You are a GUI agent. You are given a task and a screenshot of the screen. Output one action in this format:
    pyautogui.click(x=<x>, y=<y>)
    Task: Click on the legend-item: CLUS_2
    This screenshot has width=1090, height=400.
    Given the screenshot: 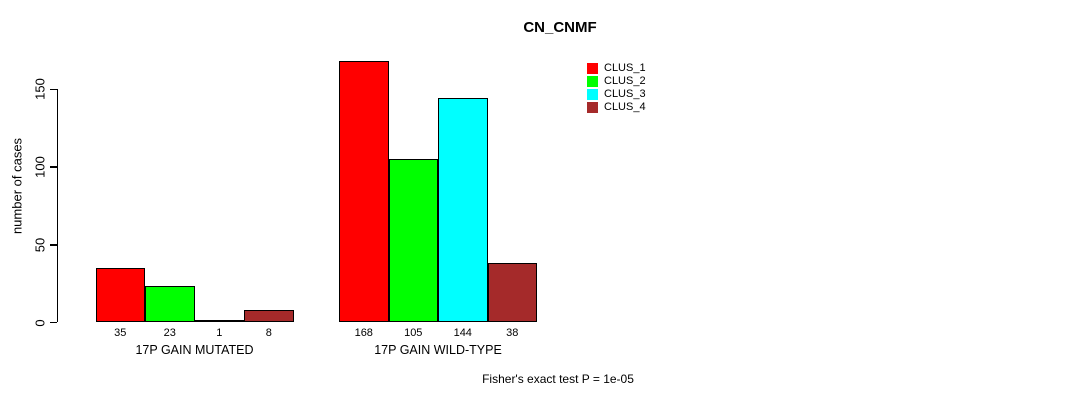 What is the action you would take?
    pyautogui.click(x=616, y=81)
    